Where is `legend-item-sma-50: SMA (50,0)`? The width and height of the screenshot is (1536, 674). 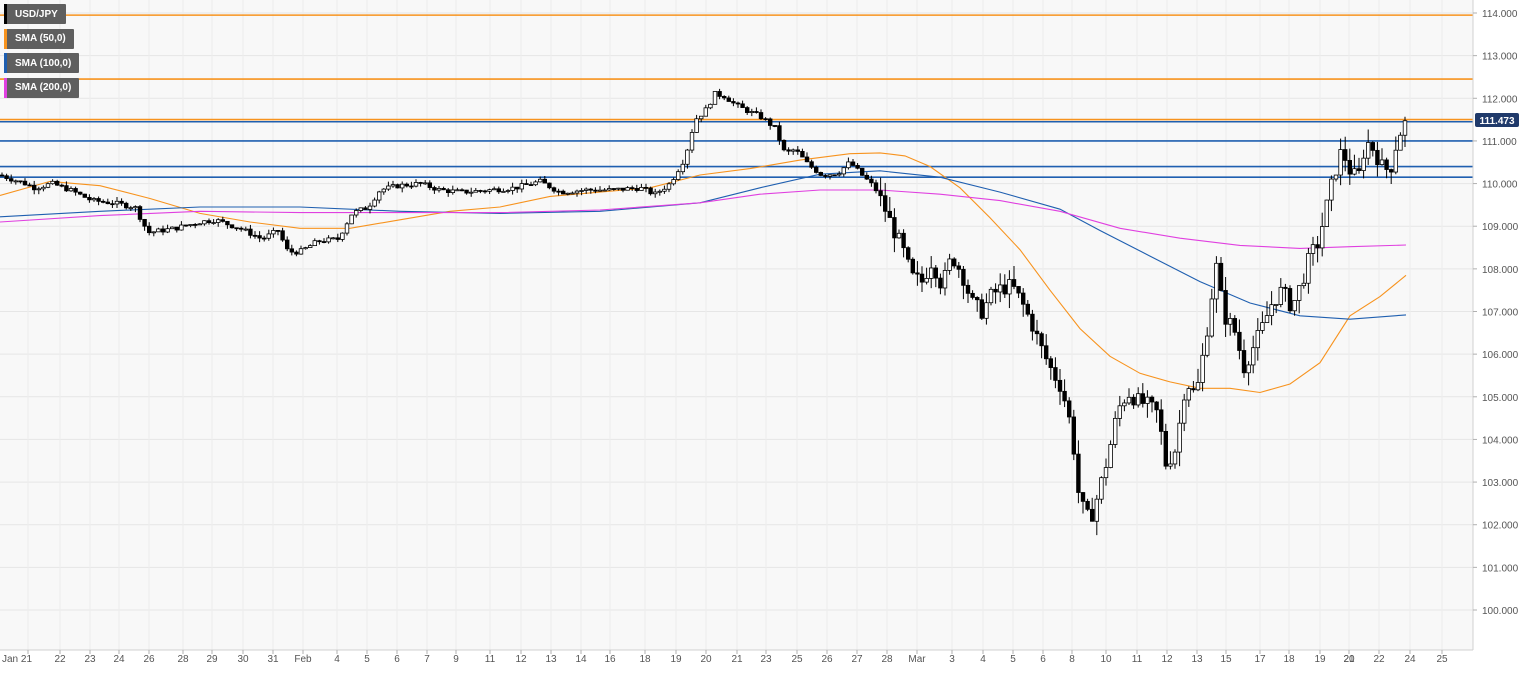 legend-item-sma-50: SMA (50,0) is located at coordinates (39, 38).